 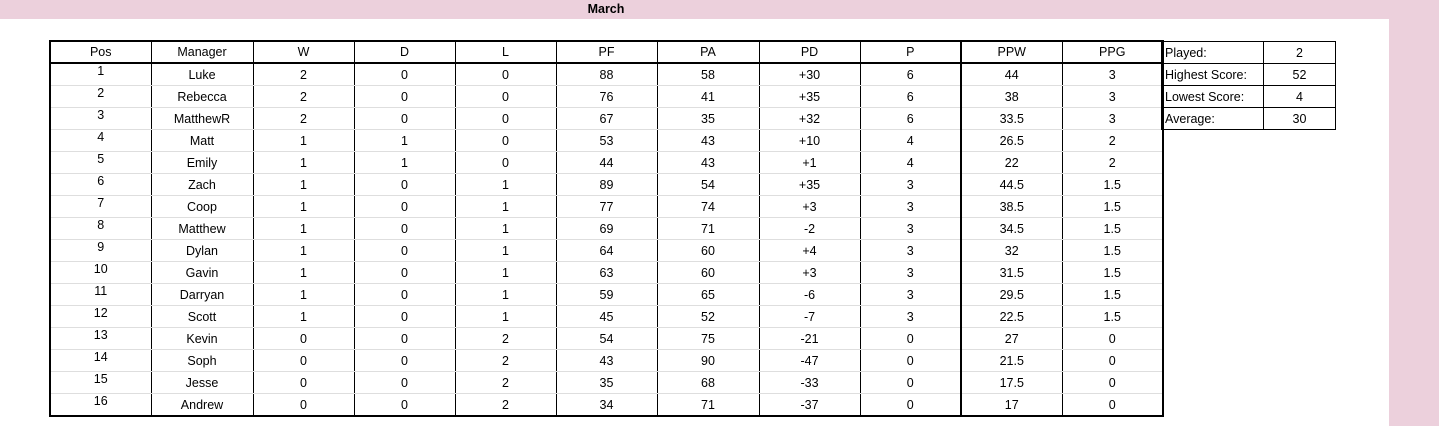 I want to click on header-pos: Pos, so click(x=100, y=52).